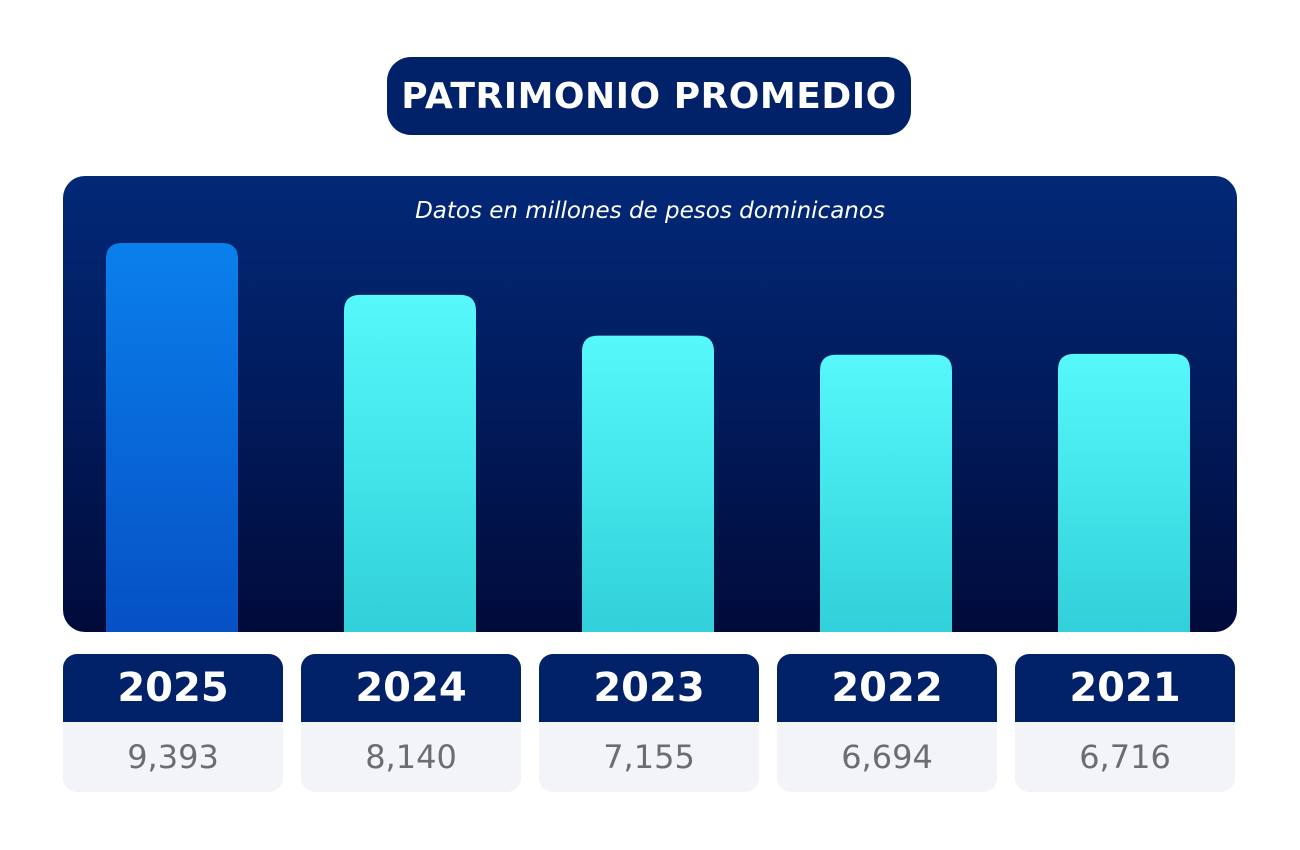 The image size is (1300, 850). What do you see at coordinates (411, 757) in the screenshot?
I see `value-label: 8,140` at bounding box center [411, 757].